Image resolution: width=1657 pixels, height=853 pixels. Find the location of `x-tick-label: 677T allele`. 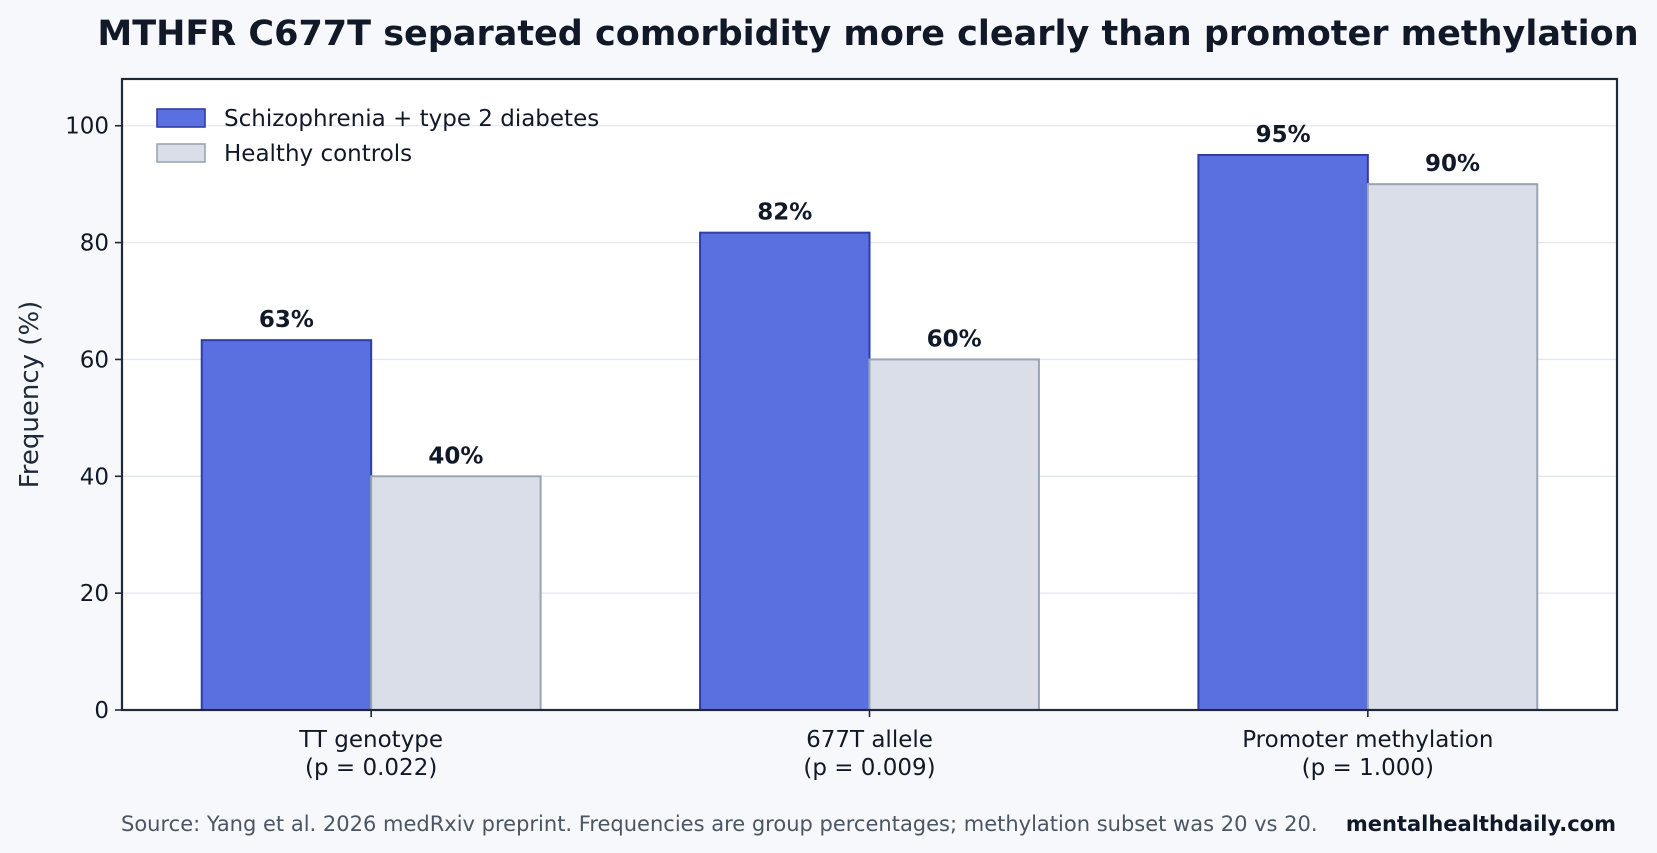

x-tick-label: 677T allele is located at coordinates (869, 740).